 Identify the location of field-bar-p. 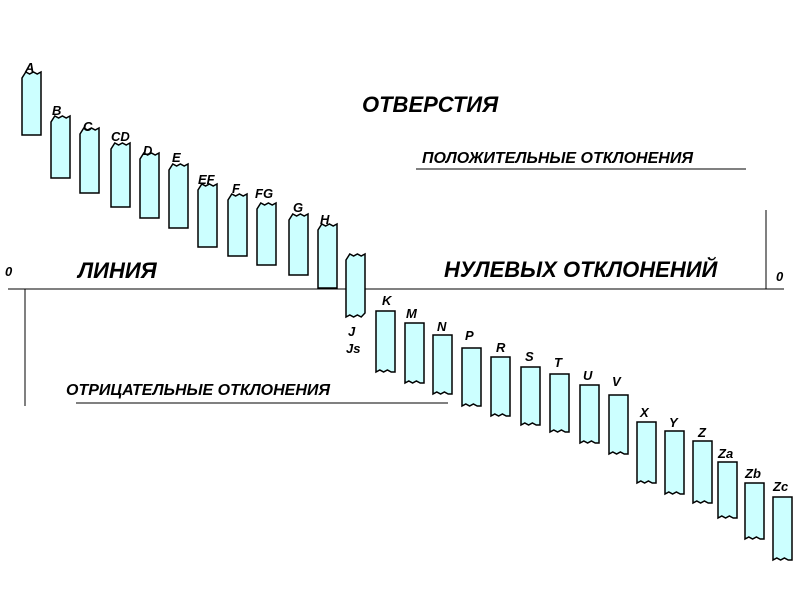
(471, 377).